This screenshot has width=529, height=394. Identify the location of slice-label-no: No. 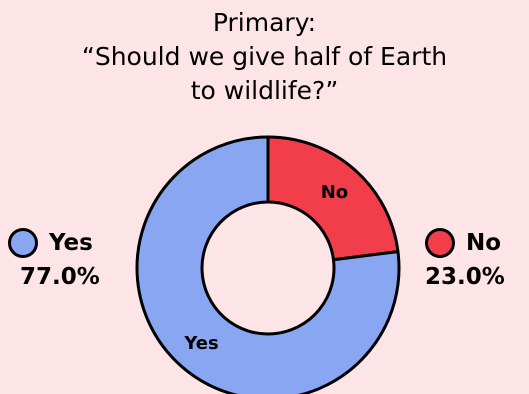
(334, 192).